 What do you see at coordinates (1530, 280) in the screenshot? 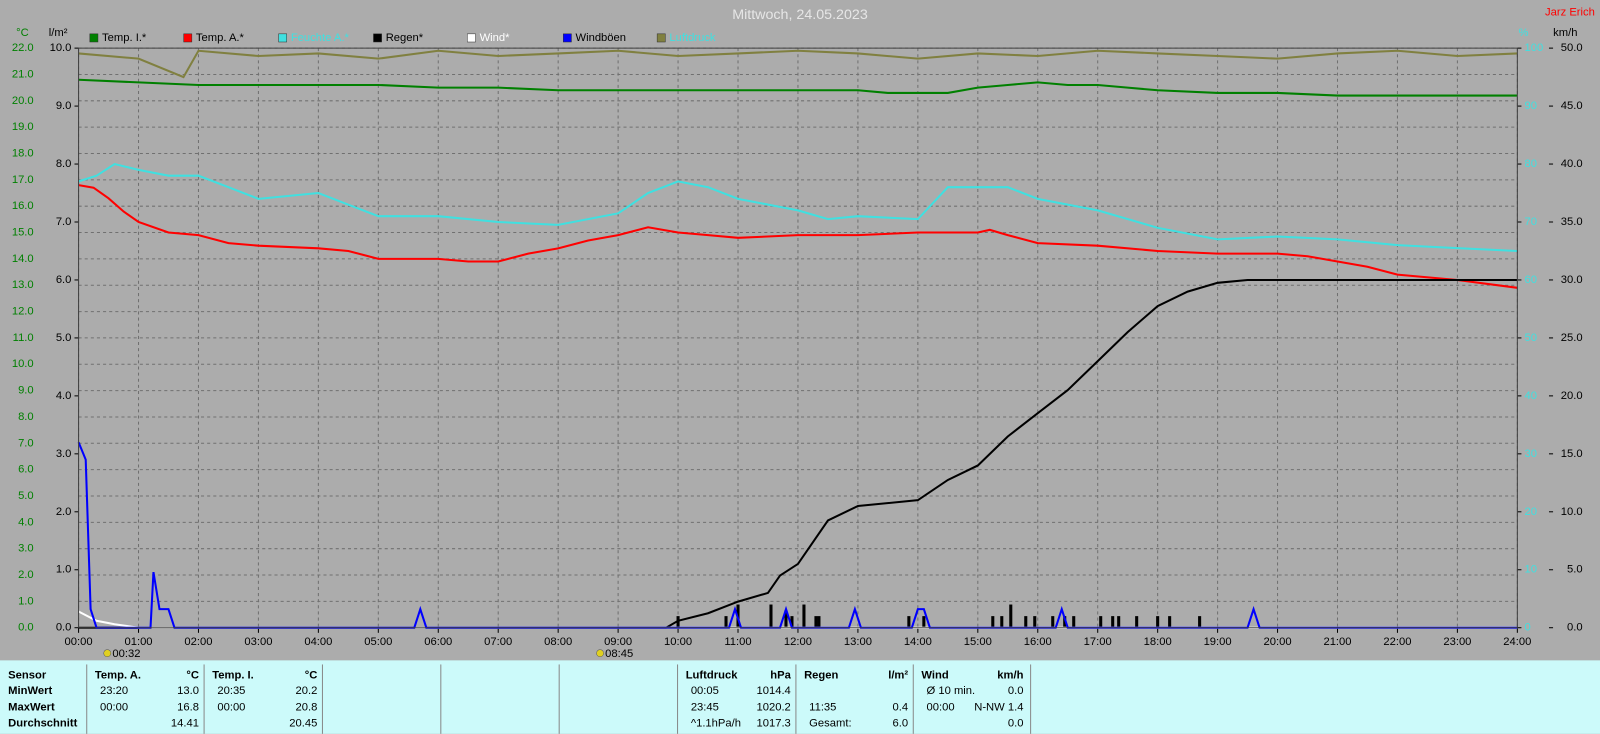
I see `y3-tick-label: 60` at bounding box center [1530, 280].